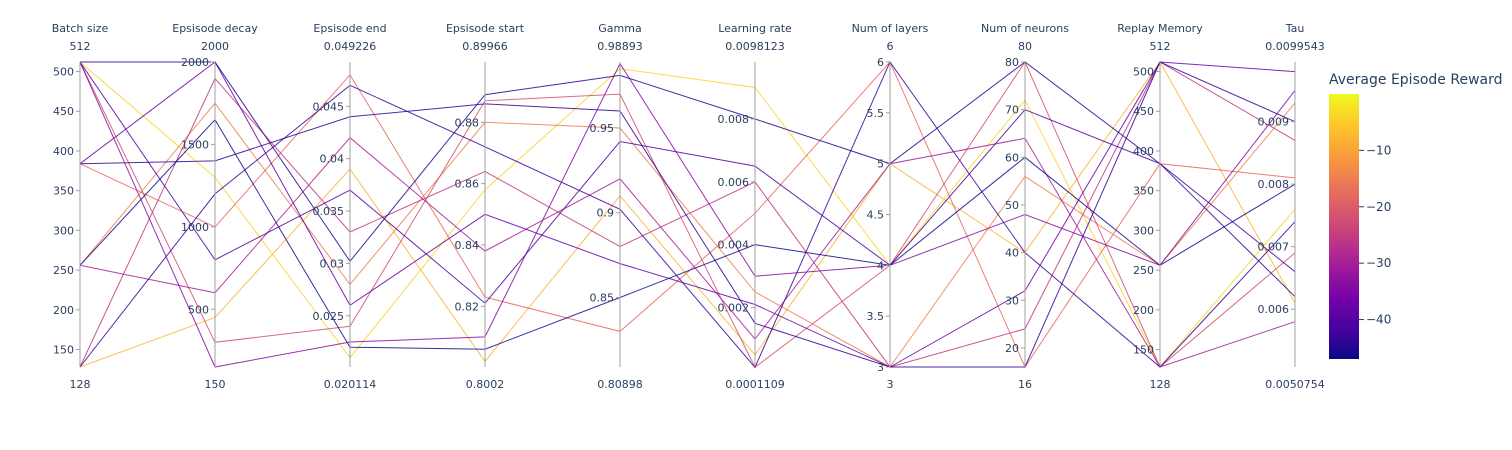 The height and width of the screenshot is (450, 1512). What do you see at coordinates (1274, 309) in the screenshot?
I see `tick-label: 0.006` at bounding box center [1274, 309].